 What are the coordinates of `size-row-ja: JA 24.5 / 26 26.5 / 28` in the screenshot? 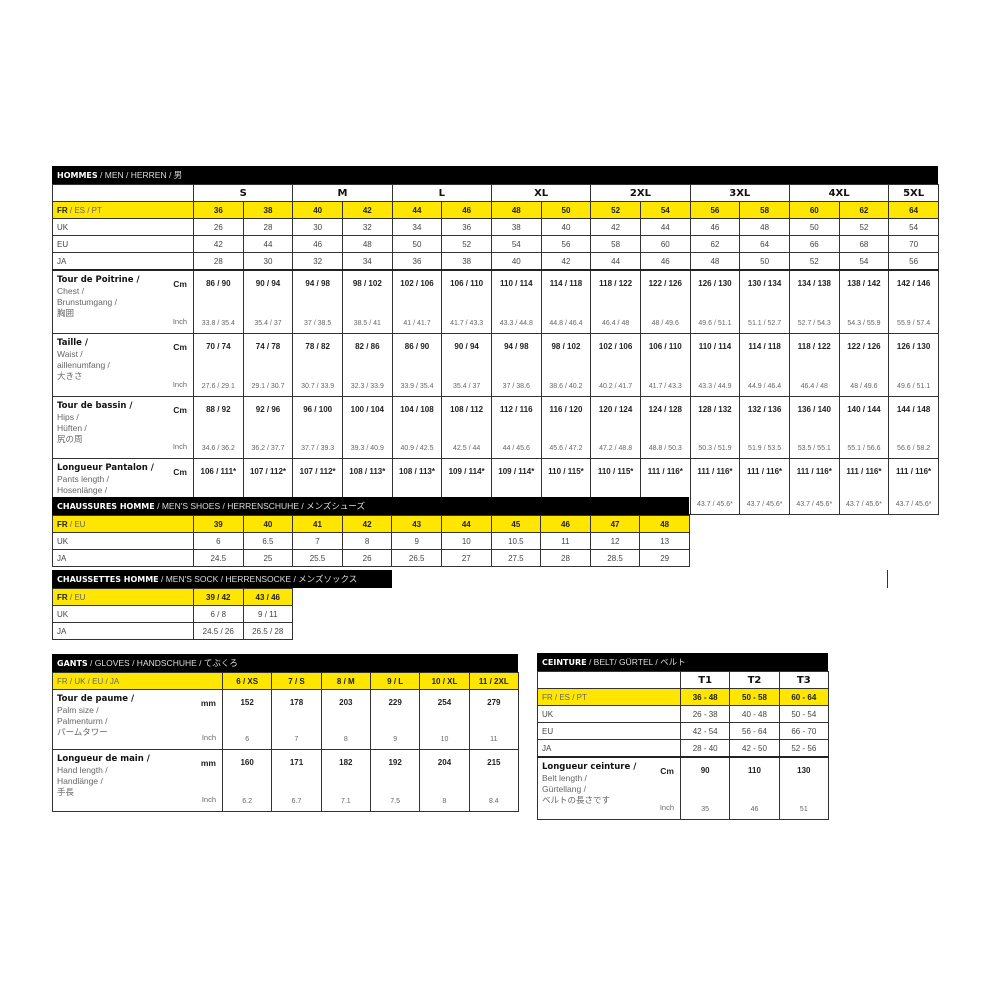 It's located at (172, 631).